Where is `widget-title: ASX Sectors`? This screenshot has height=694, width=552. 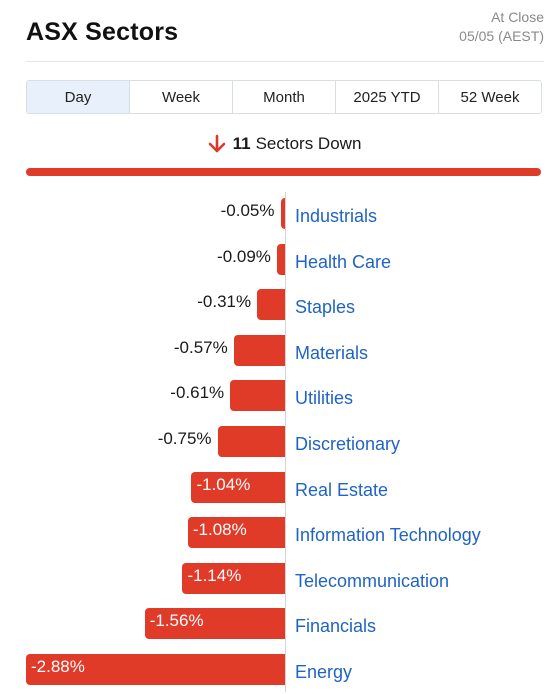
widget-title: ASX Sectors is located at coordinates (102, 32).